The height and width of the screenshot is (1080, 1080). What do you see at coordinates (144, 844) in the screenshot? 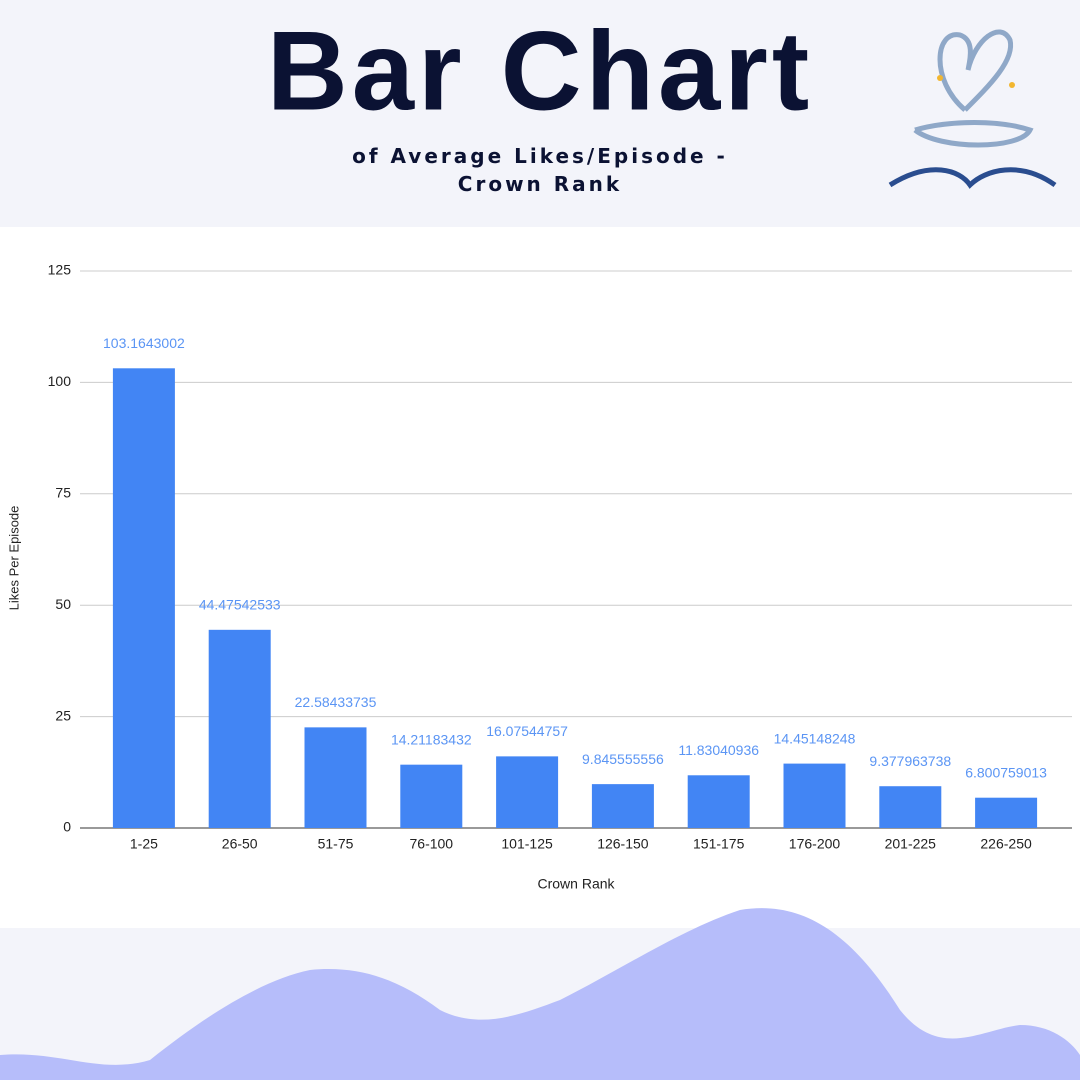
I see `x-tick-label: 1-25` at bounding box center [144, 844].